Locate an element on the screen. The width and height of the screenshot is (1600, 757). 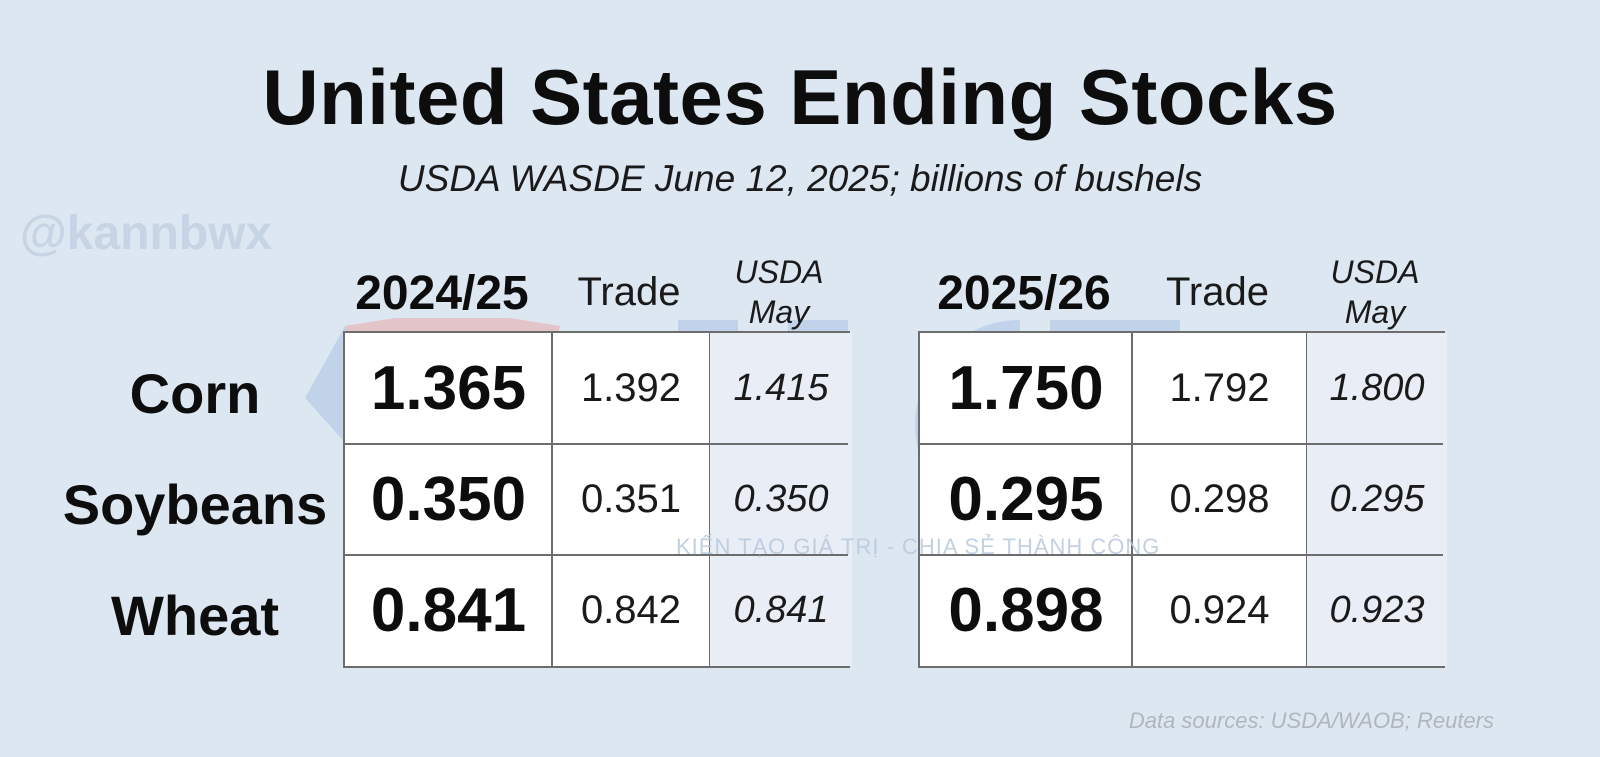
cell-trade-wheat: 0.842 is located at coordinates (631, 610).